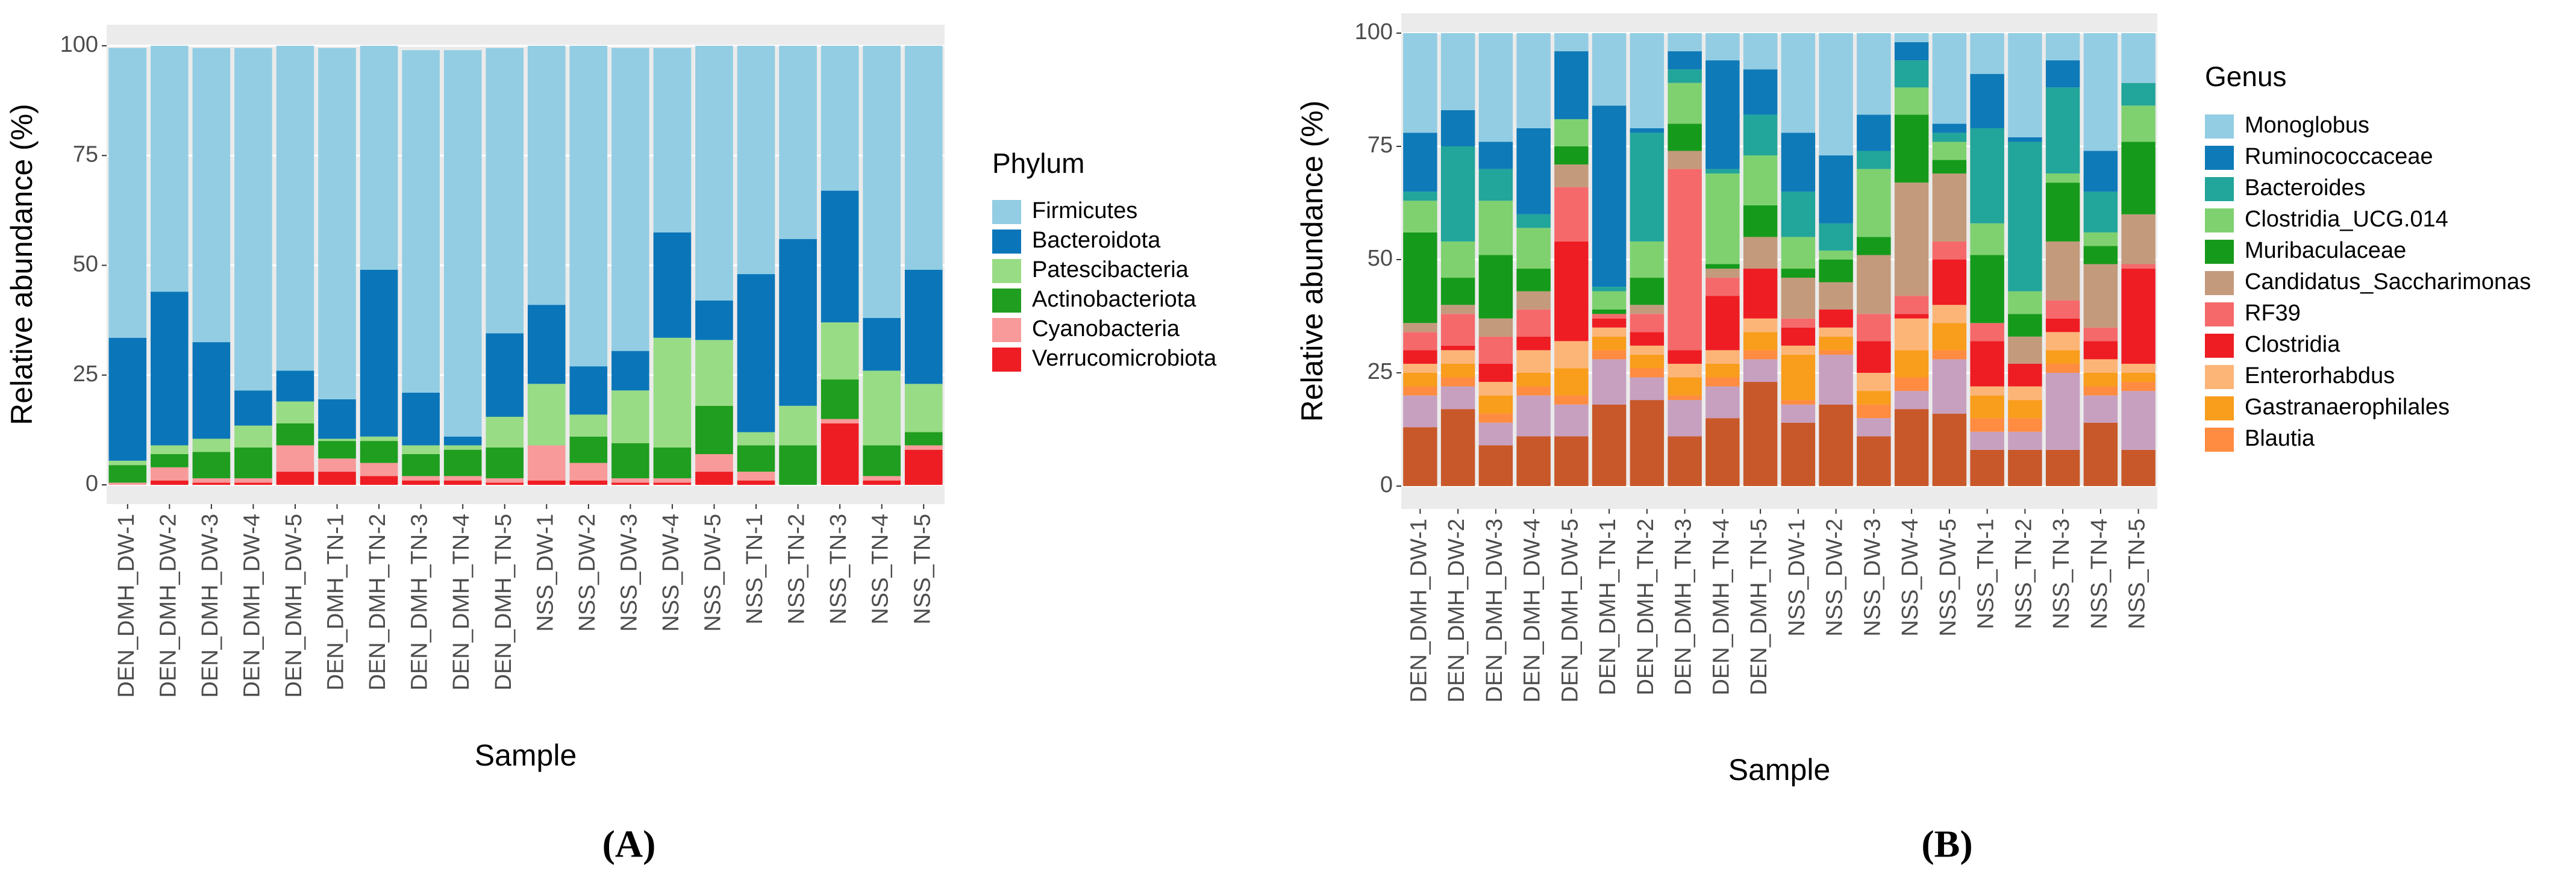 This screenshot has height=886, width=2576. I want to click on y-tick-label: 100, so click(79, 44).